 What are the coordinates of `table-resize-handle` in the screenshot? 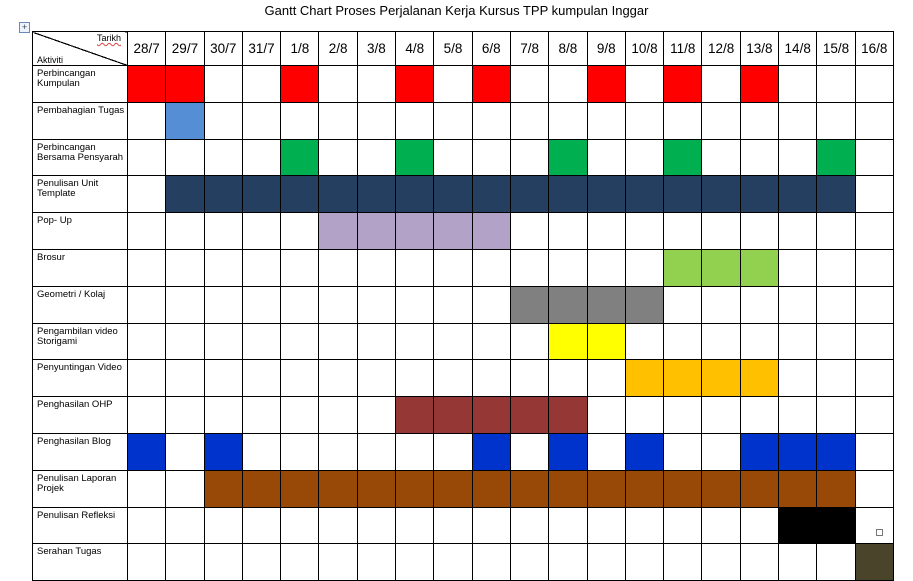 It's located at (879, 532).